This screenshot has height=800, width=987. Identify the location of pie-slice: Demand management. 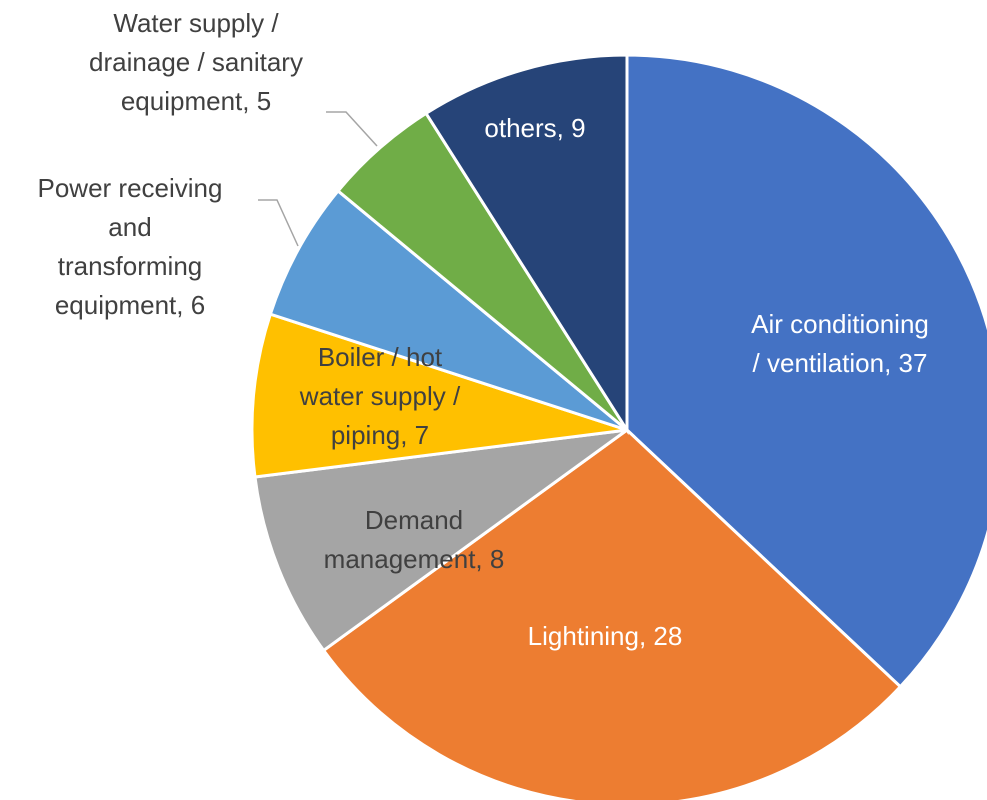
(440, 540).